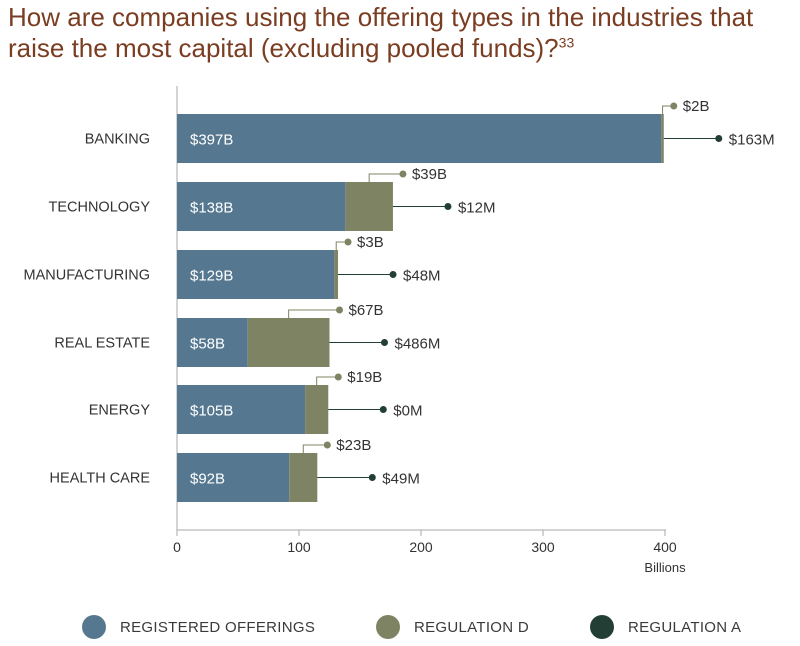 Image resolution: width=800 pixels, height=646 pixels. What do you see at coordinates (364, 377) in the screenshot?
I see `callout-label-regd-energy: $19B` at bounding box center [364, 377].